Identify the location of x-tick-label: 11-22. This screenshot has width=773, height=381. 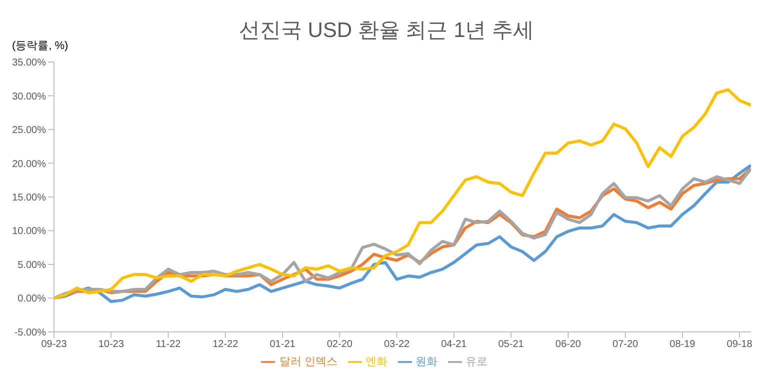
(169, 344).